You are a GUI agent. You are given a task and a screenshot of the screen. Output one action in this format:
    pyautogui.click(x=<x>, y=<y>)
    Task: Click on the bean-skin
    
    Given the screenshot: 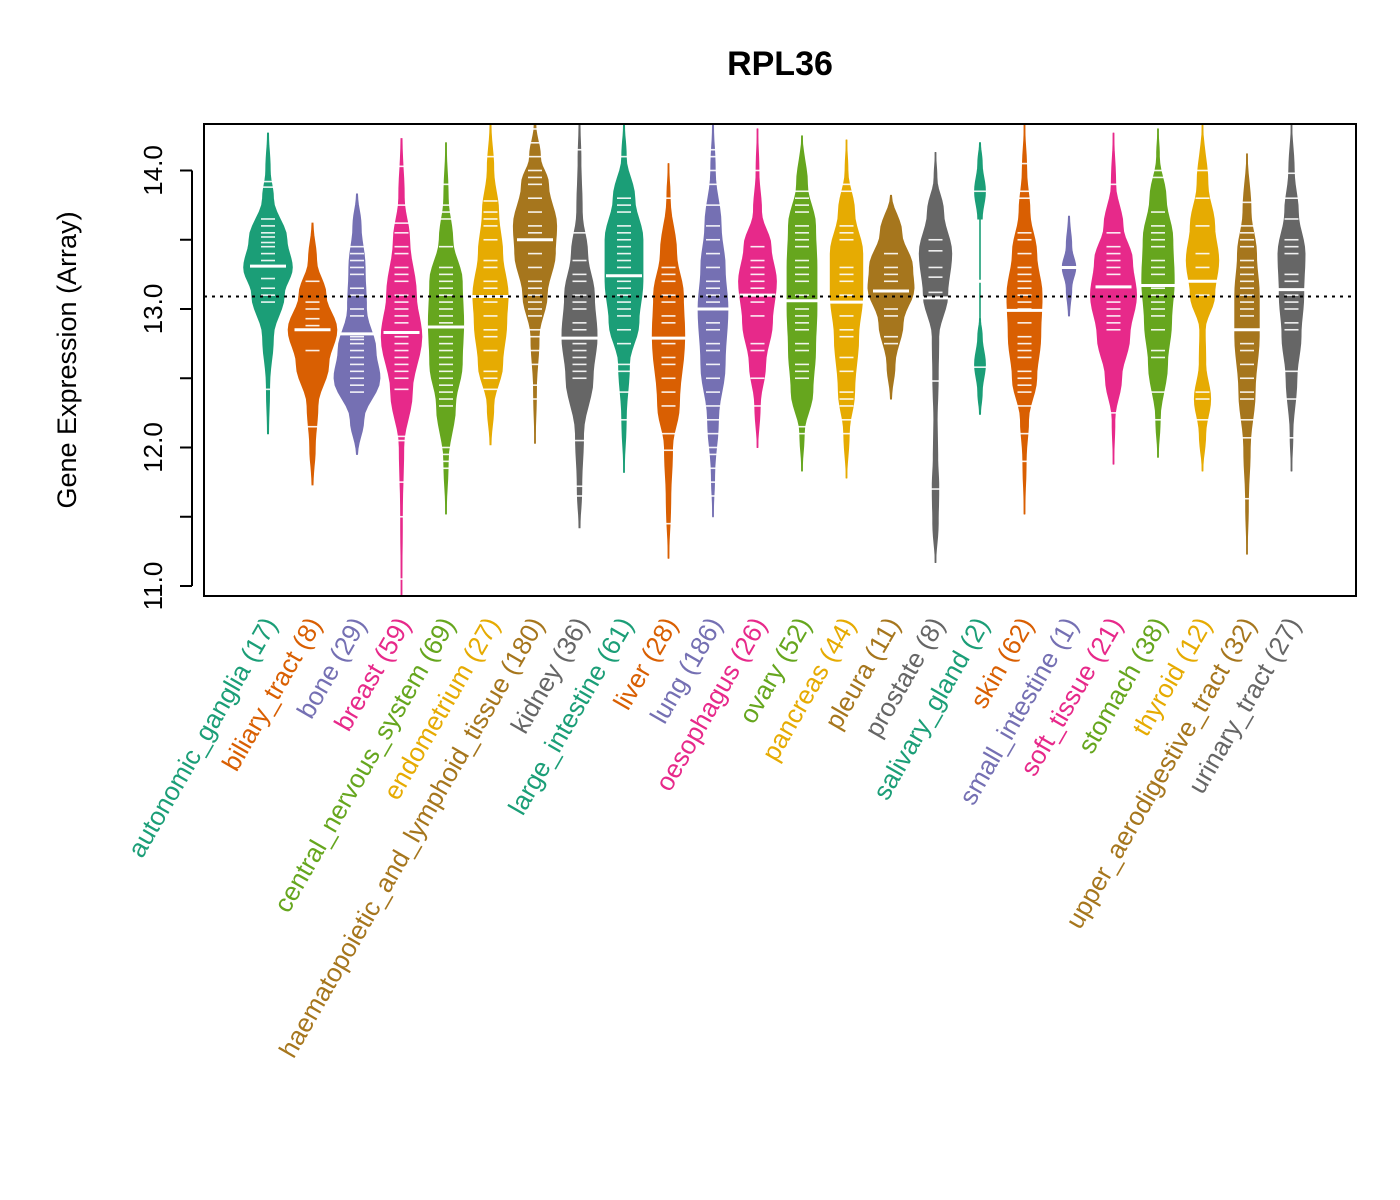 What is the action you would take?
    pyautogui.click(x=1024, y=319)
    